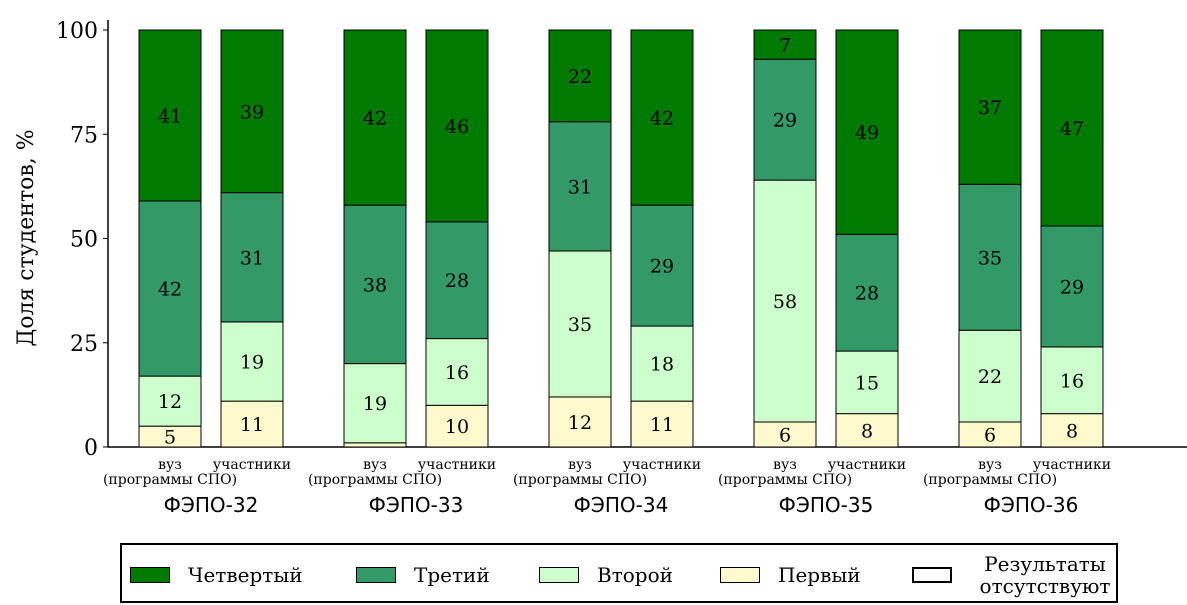 This screenshot has height=605, width=1187. What do you see at coordinates (211, 505) in the screenshot?
I see `group-label: ФЭПО-32` at bounding box center [211, 505].